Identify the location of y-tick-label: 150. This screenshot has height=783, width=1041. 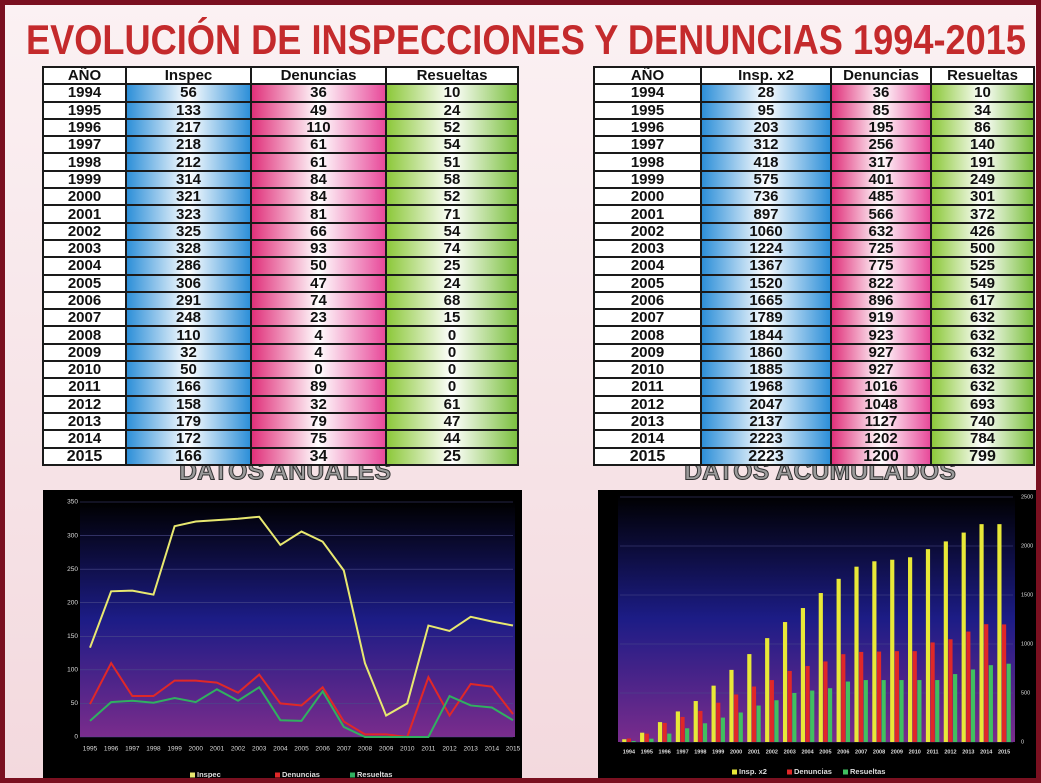
(72, 636).